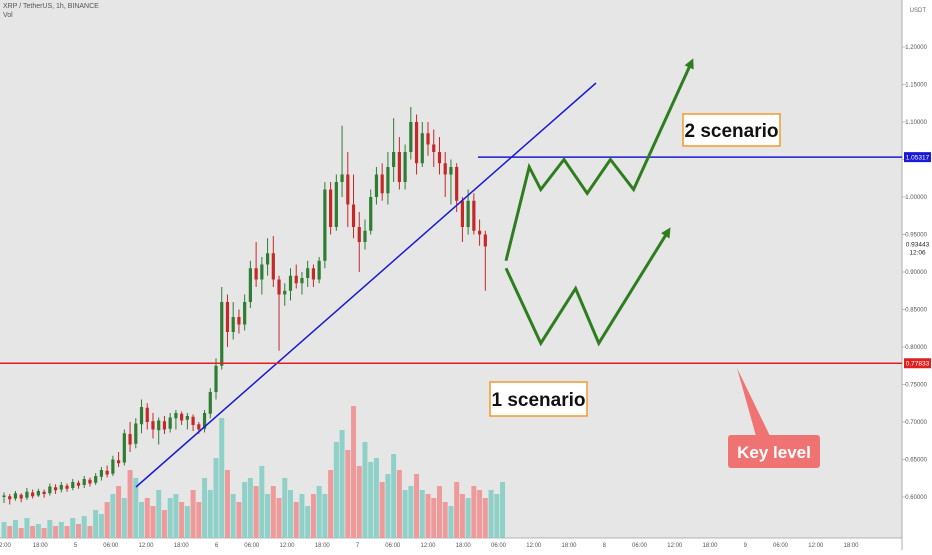 The width and height of the screenshot is (932, 555). I want to click on volume-indicator-label: Vol, so click(8, 15).